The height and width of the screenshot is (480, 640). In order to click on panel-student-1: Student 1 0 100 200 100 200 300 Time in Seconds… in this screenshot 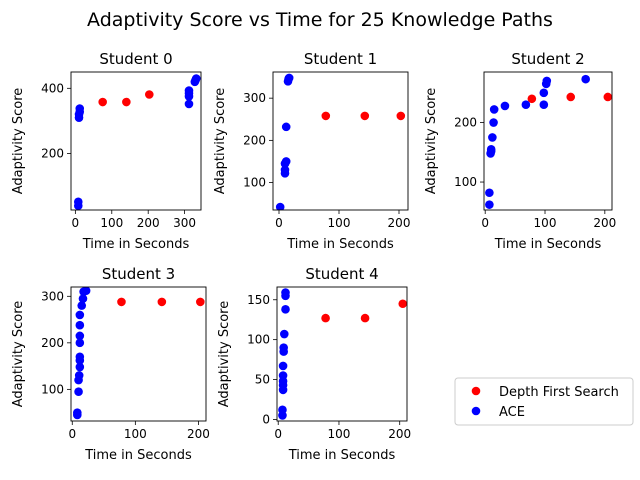, I will do `click(311, 151)`.